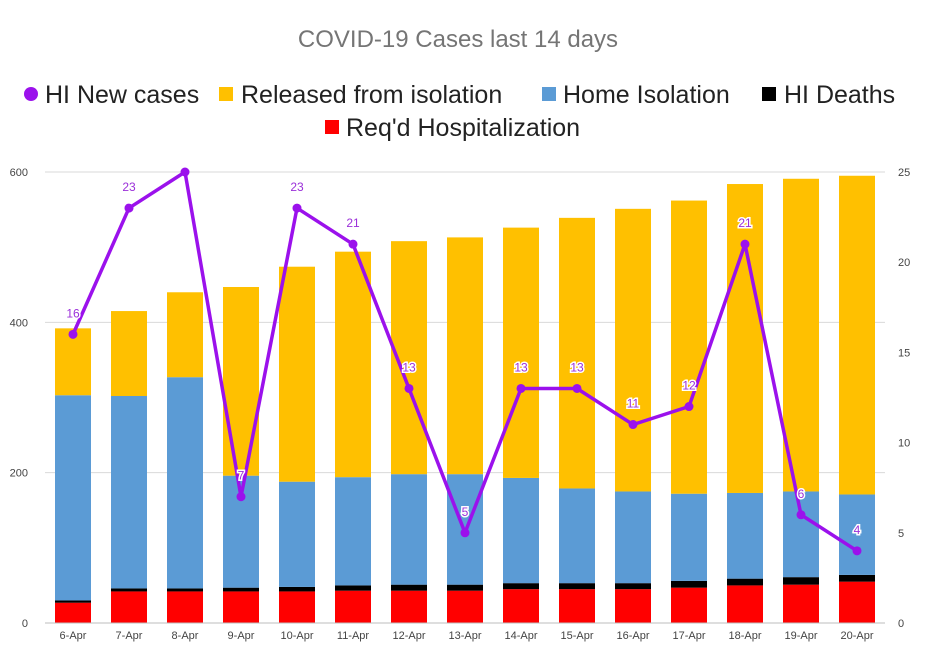 The image size is (928, 658). I want to click on legend-label-hi-new-cases: HI New cases, so click(122, 95).